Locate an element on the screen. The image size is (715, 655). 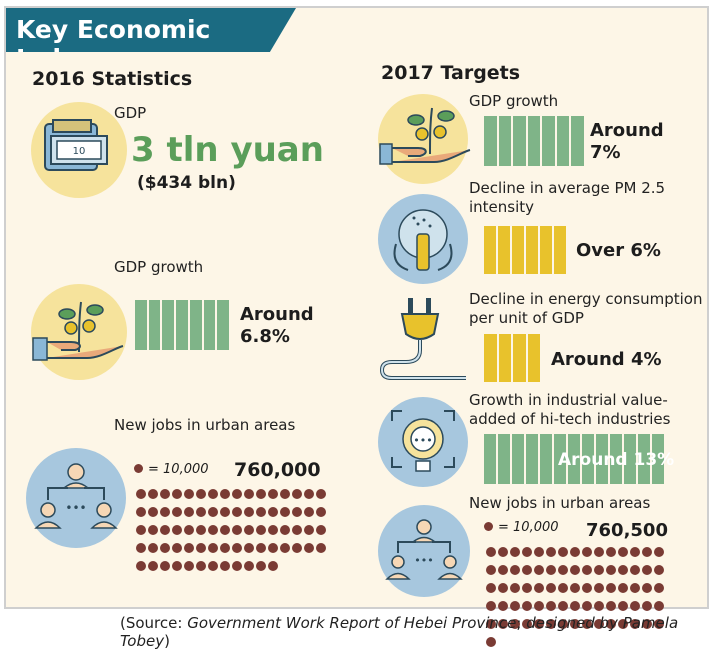
jobs-legend-2017: = 10,000 is located at coordinates (521, 527).